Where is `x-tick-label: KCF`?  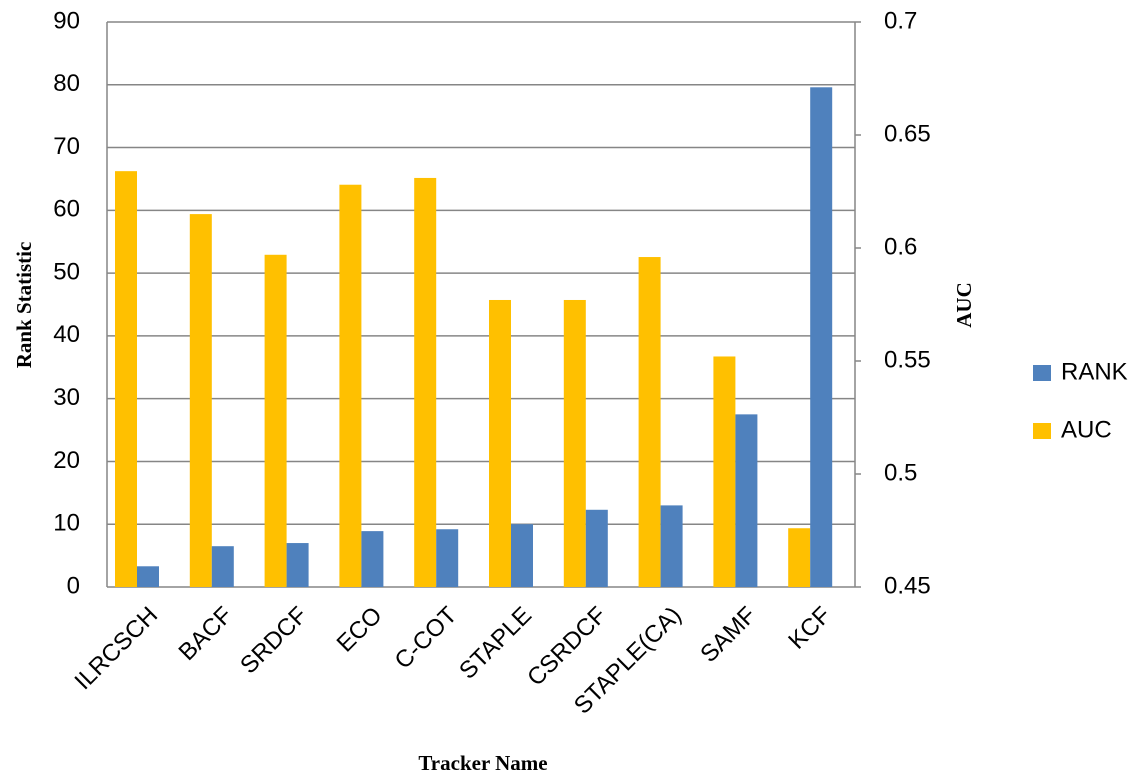 x-tick-label: KCF is located at coordinates (809, 628).